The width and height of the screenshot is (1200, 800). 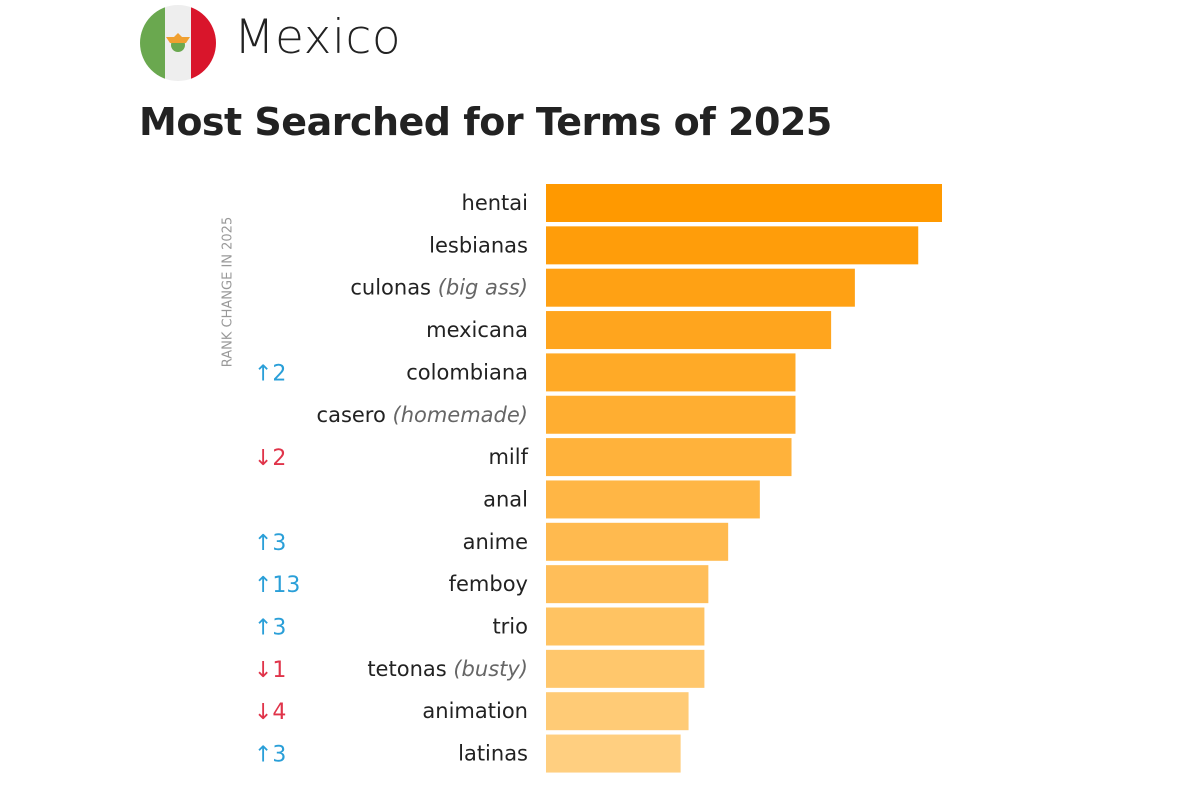 I want to click on term-label: latinas, so click(x=493, y=754).